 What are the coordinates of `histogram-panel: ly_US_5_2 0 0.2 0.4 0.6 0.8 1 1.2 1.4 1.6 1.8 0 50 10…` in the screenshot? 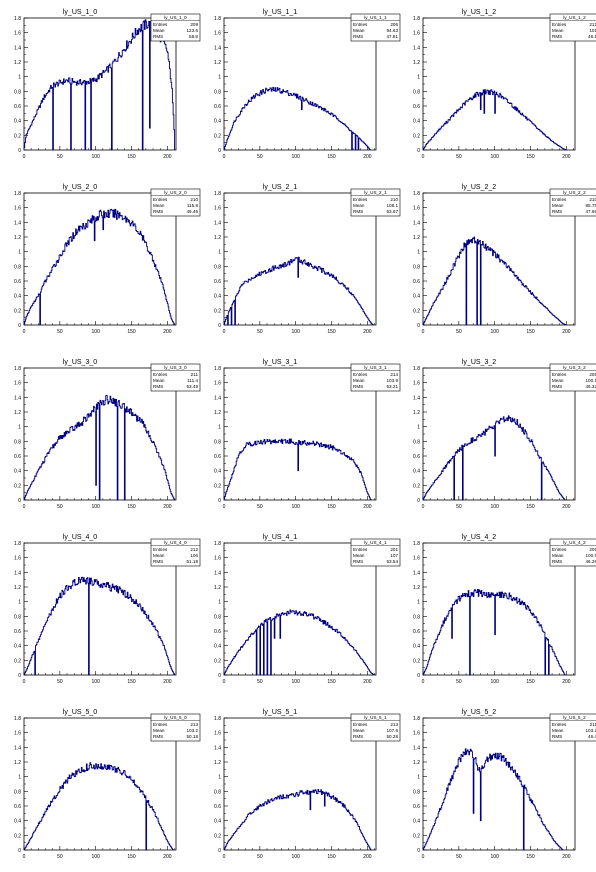 It's located at (504, 784).